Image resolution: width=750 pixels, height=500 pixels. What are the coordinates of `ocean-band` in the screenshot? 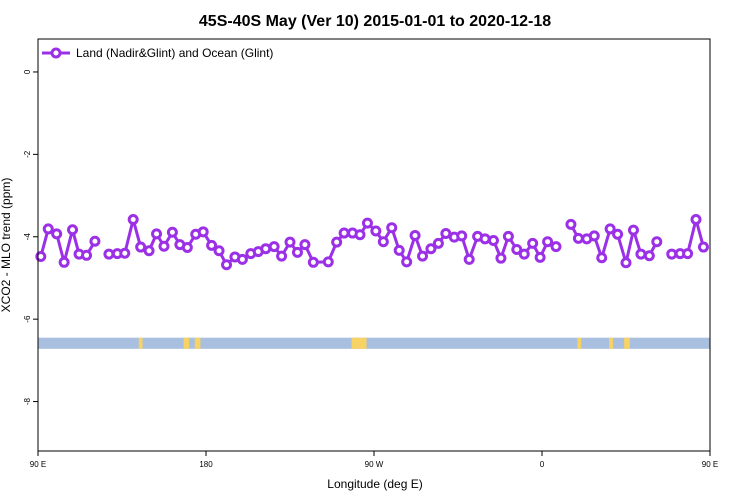 It's located at (374, 343).